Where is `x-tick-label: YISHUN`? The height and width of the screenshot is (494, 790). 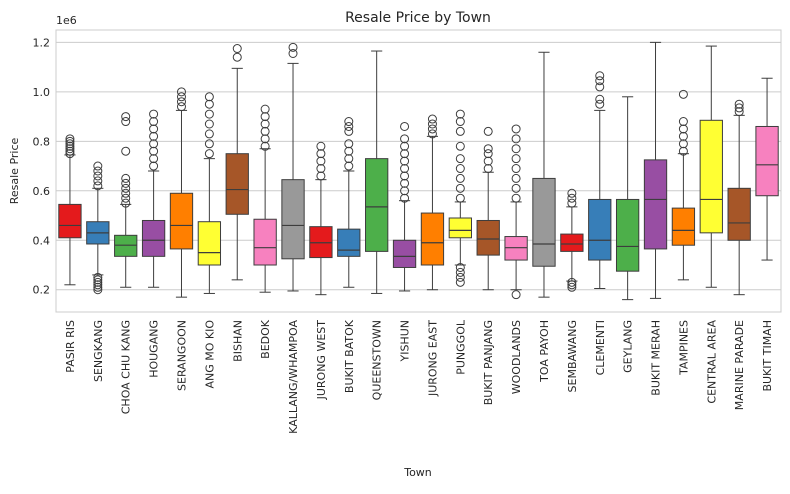
x-tick-label: YISHUN is located at coordinates (405, 341).